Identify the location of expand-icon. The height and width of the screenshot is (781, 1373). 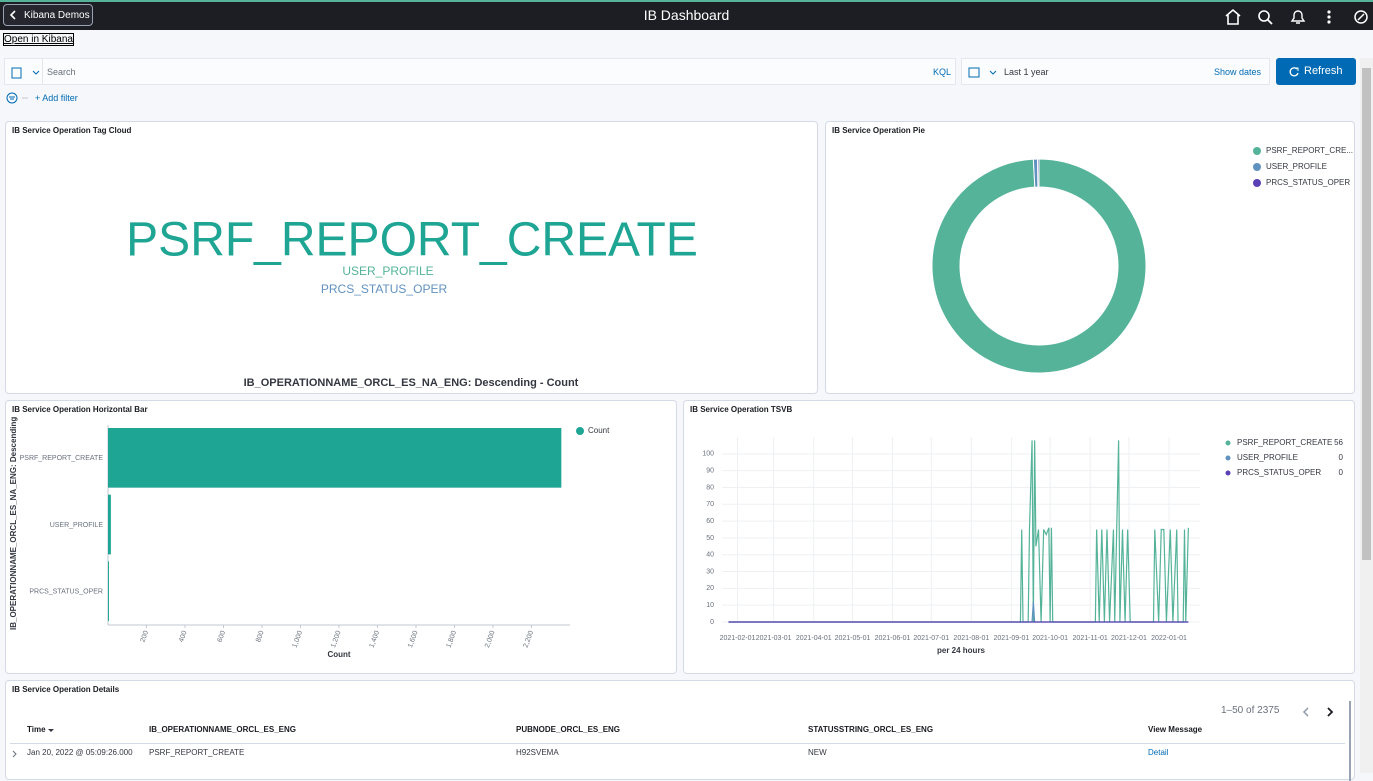
(15, 754).